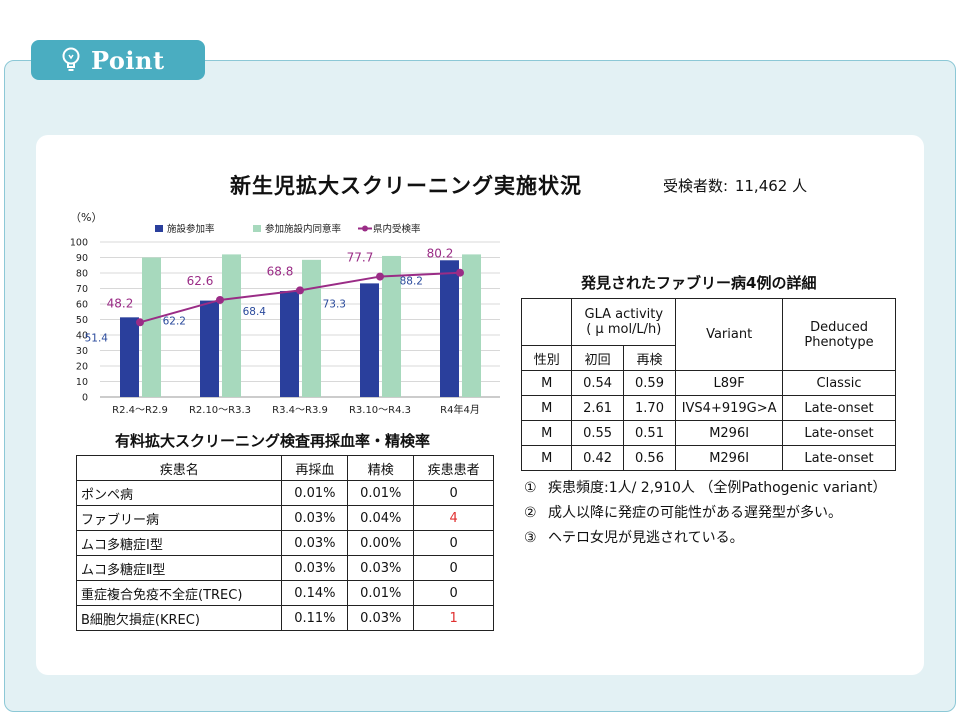  I want to click on x-tick-label: R2.10〜R3.3, so click(220, 410).